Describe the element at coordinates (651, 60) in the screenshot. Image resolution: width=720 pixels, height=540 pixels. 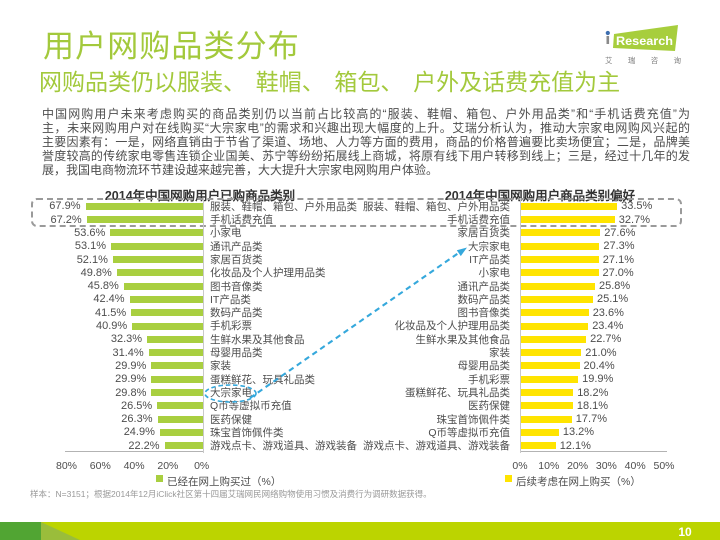
I see `svg-text: 艾瑞咨询` at that location.